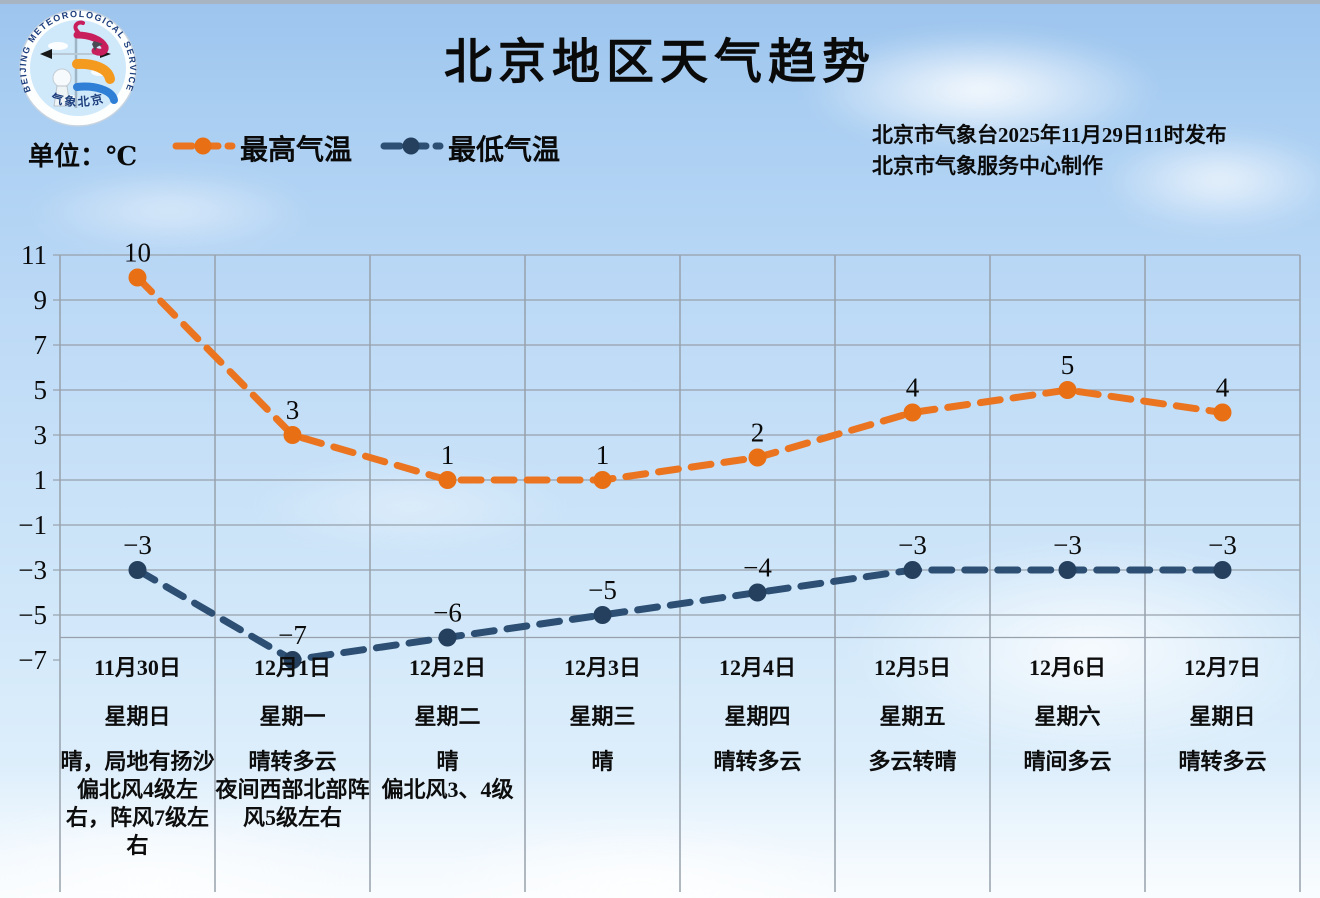  What do you see at coordinates (912, 667) in the screenshot?
I see `day-date: 12月5日` at bounding box center [912, 667].